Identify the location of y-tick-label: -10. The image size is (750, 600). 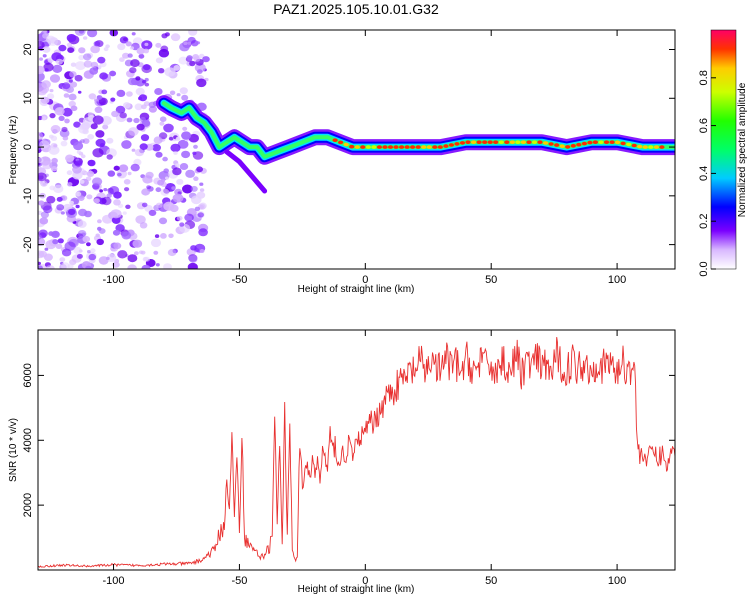
(28, 196).